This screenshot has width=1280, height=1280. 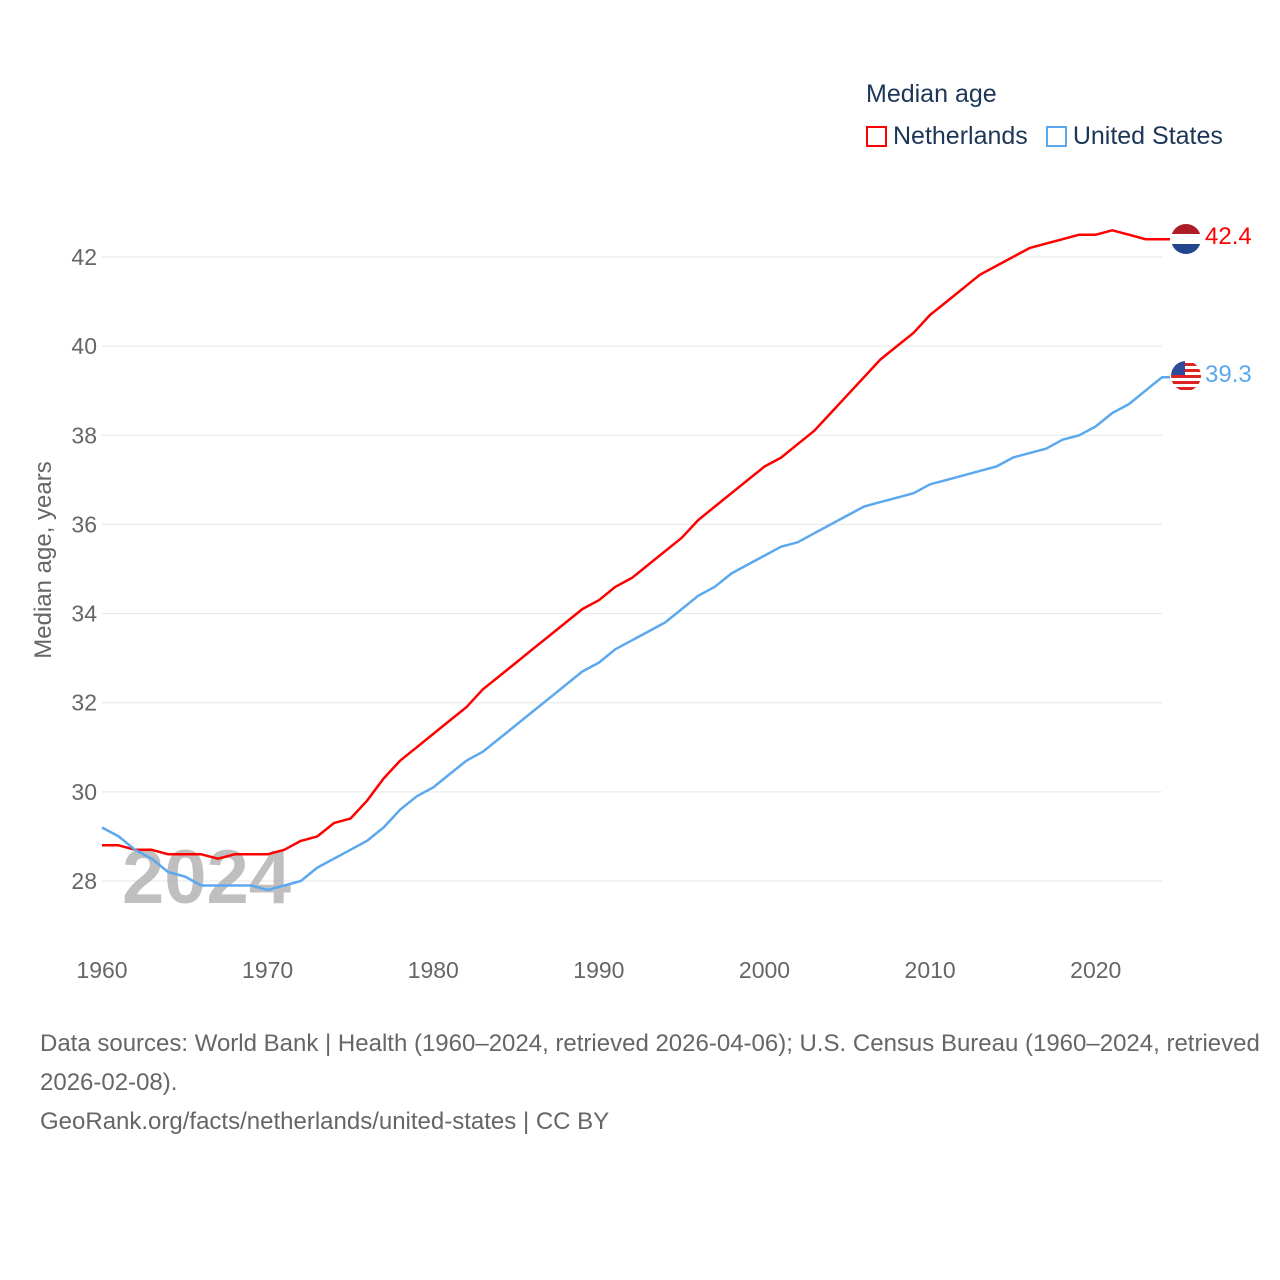 What do you see at coordinates (1095, 970) in the screenshot?
I see `x-tick-label: 2020` at bounding box center [1095, 970].